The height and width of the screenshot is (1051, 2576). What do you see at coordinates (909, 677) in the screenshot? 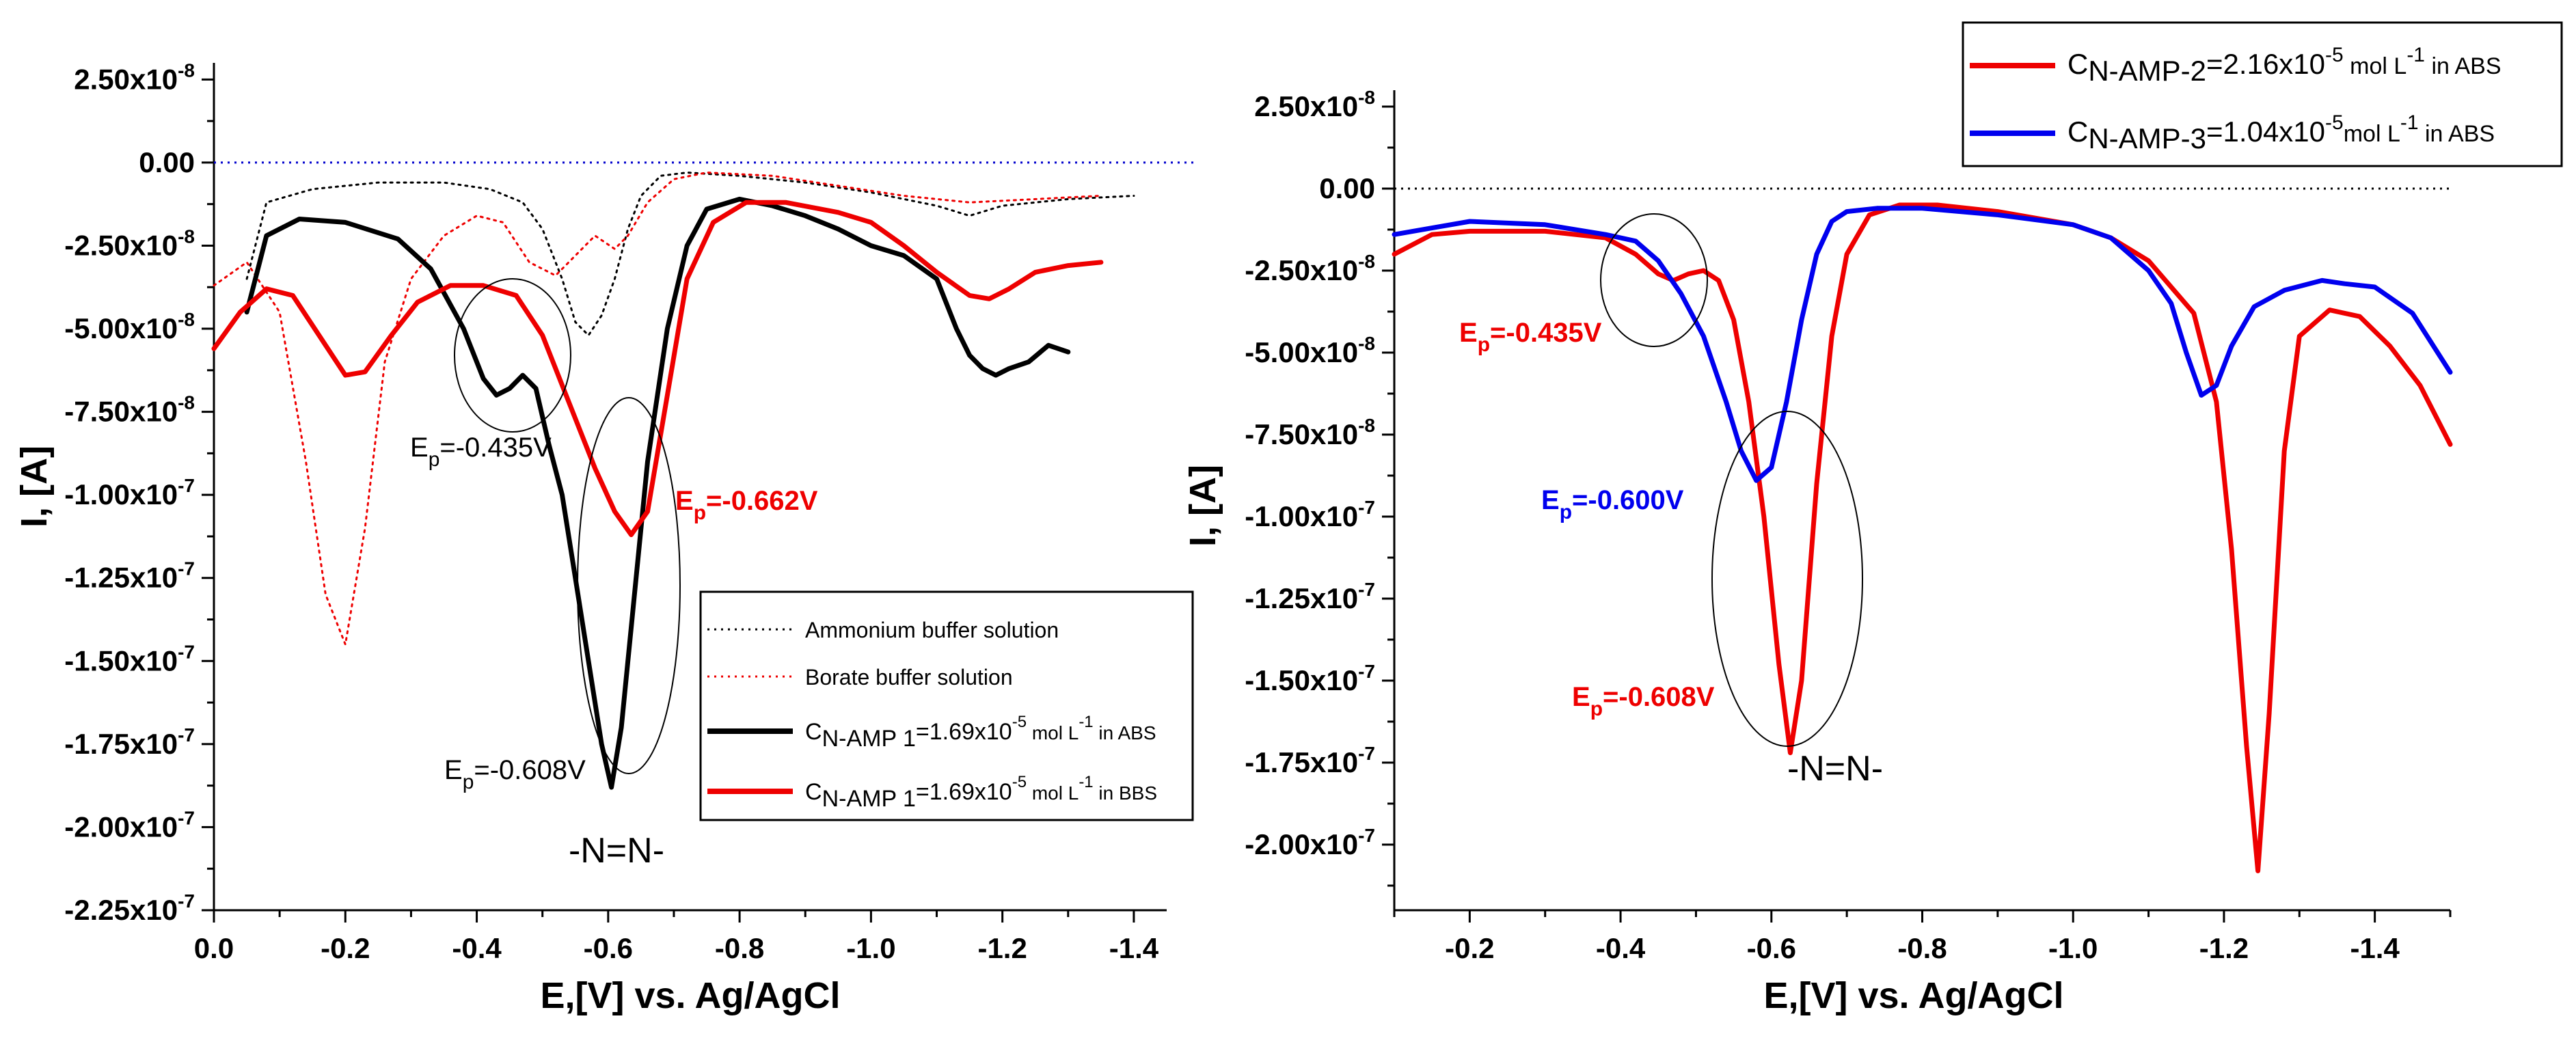
I see `legend-label-2: Borate buffer solution` at bounding box center [909, 677].